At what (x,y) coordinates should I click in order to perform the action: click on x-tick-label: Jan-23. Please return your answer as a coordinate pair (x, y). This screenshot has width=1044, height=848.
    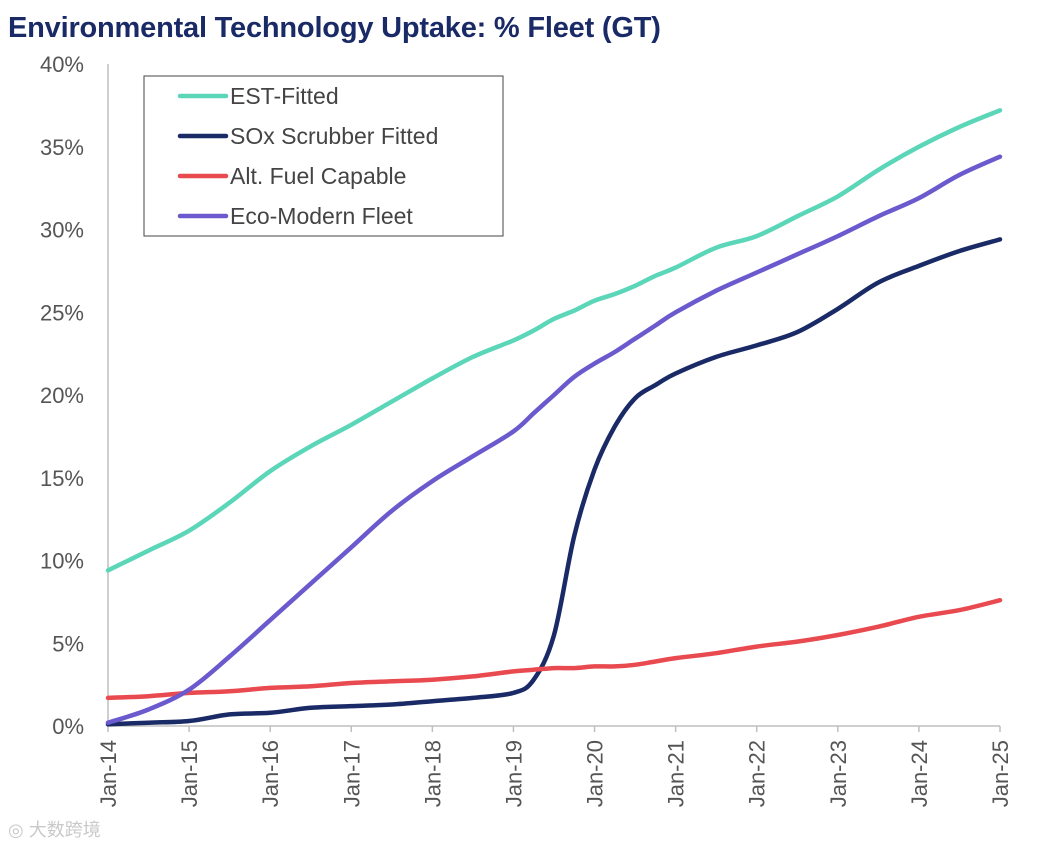
    Looking at the image, I should click on (838, 773).